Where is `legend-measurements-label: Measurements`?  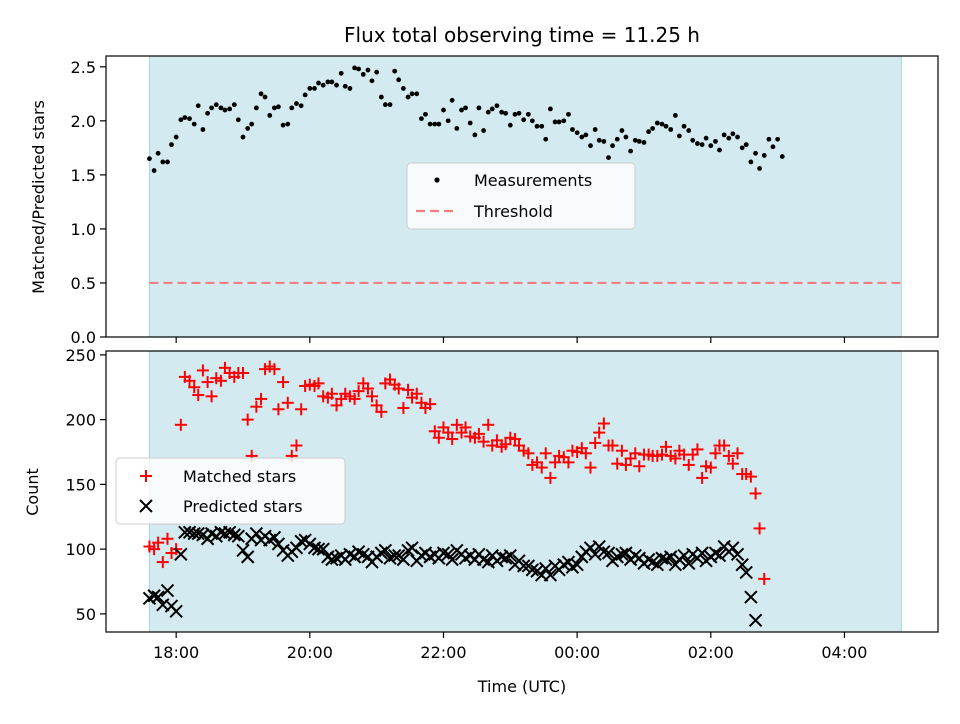
legend-measurements-label: Measurements is located at coordinates (533, 180).